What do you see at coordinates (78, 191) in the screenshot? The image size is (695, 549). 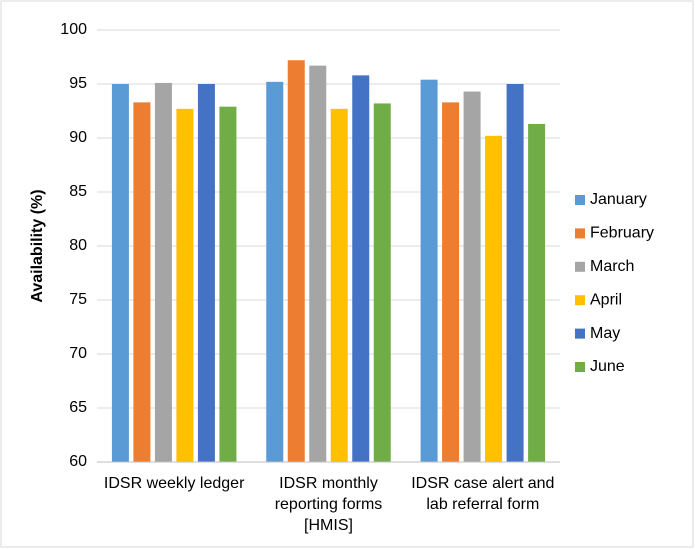 I see `y-tick-label: 85` at bounding box center [78, 191].